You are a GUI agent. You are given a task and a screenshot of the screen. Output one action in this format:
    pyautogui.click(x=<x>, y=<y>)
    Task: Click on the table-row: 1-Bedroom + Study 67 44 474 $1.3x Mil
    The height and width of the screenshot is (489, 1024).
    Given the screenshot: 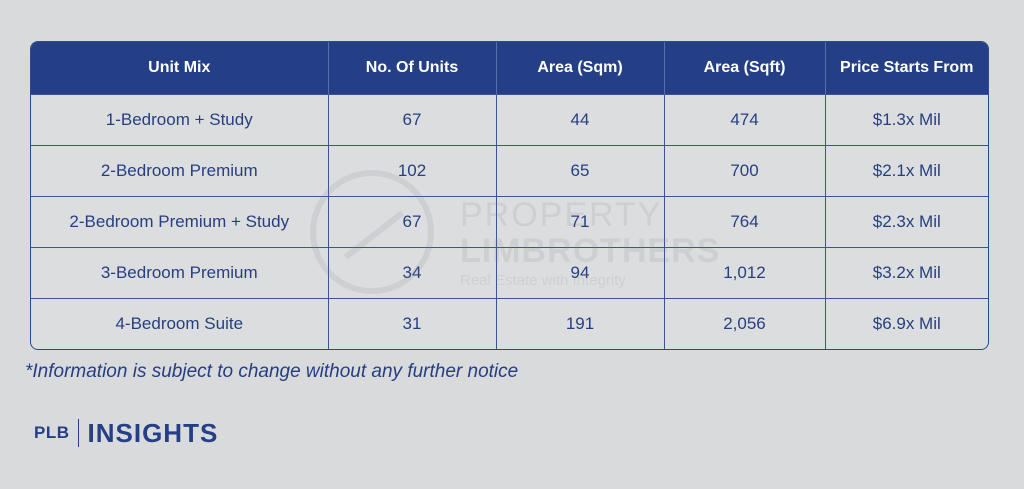 What is the action you would take?
    pyautogui.click(x=509, y=120)
    